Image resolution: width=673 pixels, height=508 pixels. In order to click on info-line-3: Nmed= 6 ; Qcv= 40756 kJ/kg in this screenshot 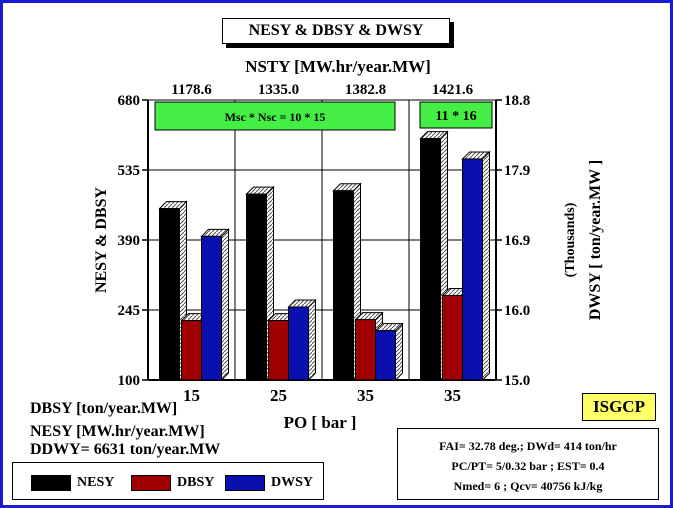, I will do `click(528, 486)`.